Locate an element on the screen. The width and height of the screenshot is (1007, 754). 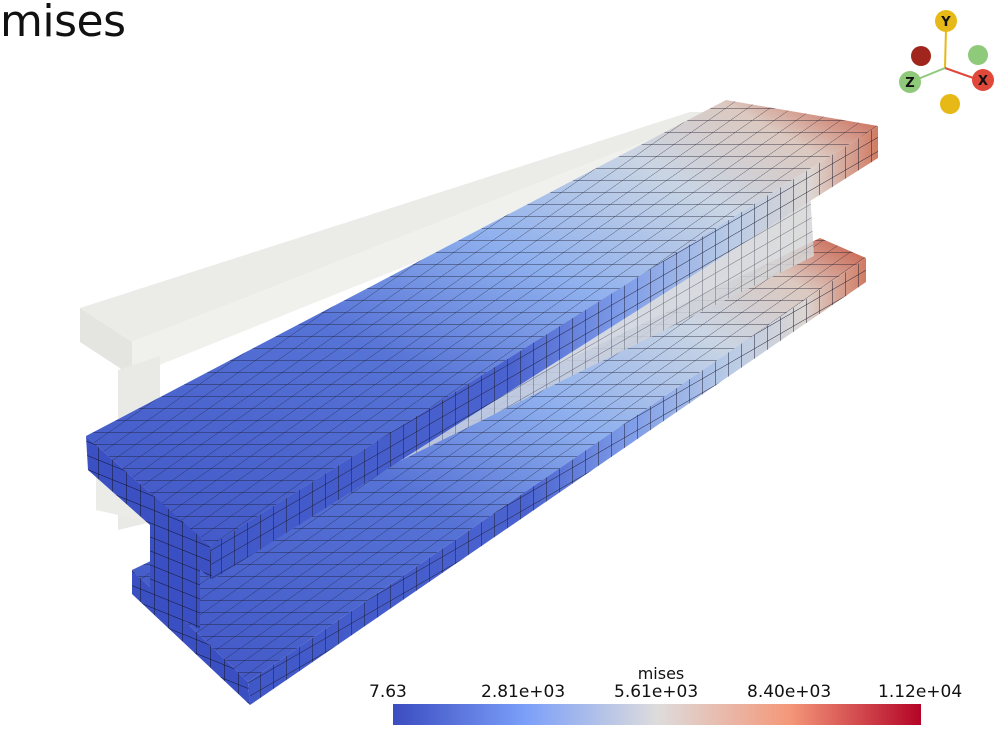
colorbar-title: mises is located at coordinates (661, 673).